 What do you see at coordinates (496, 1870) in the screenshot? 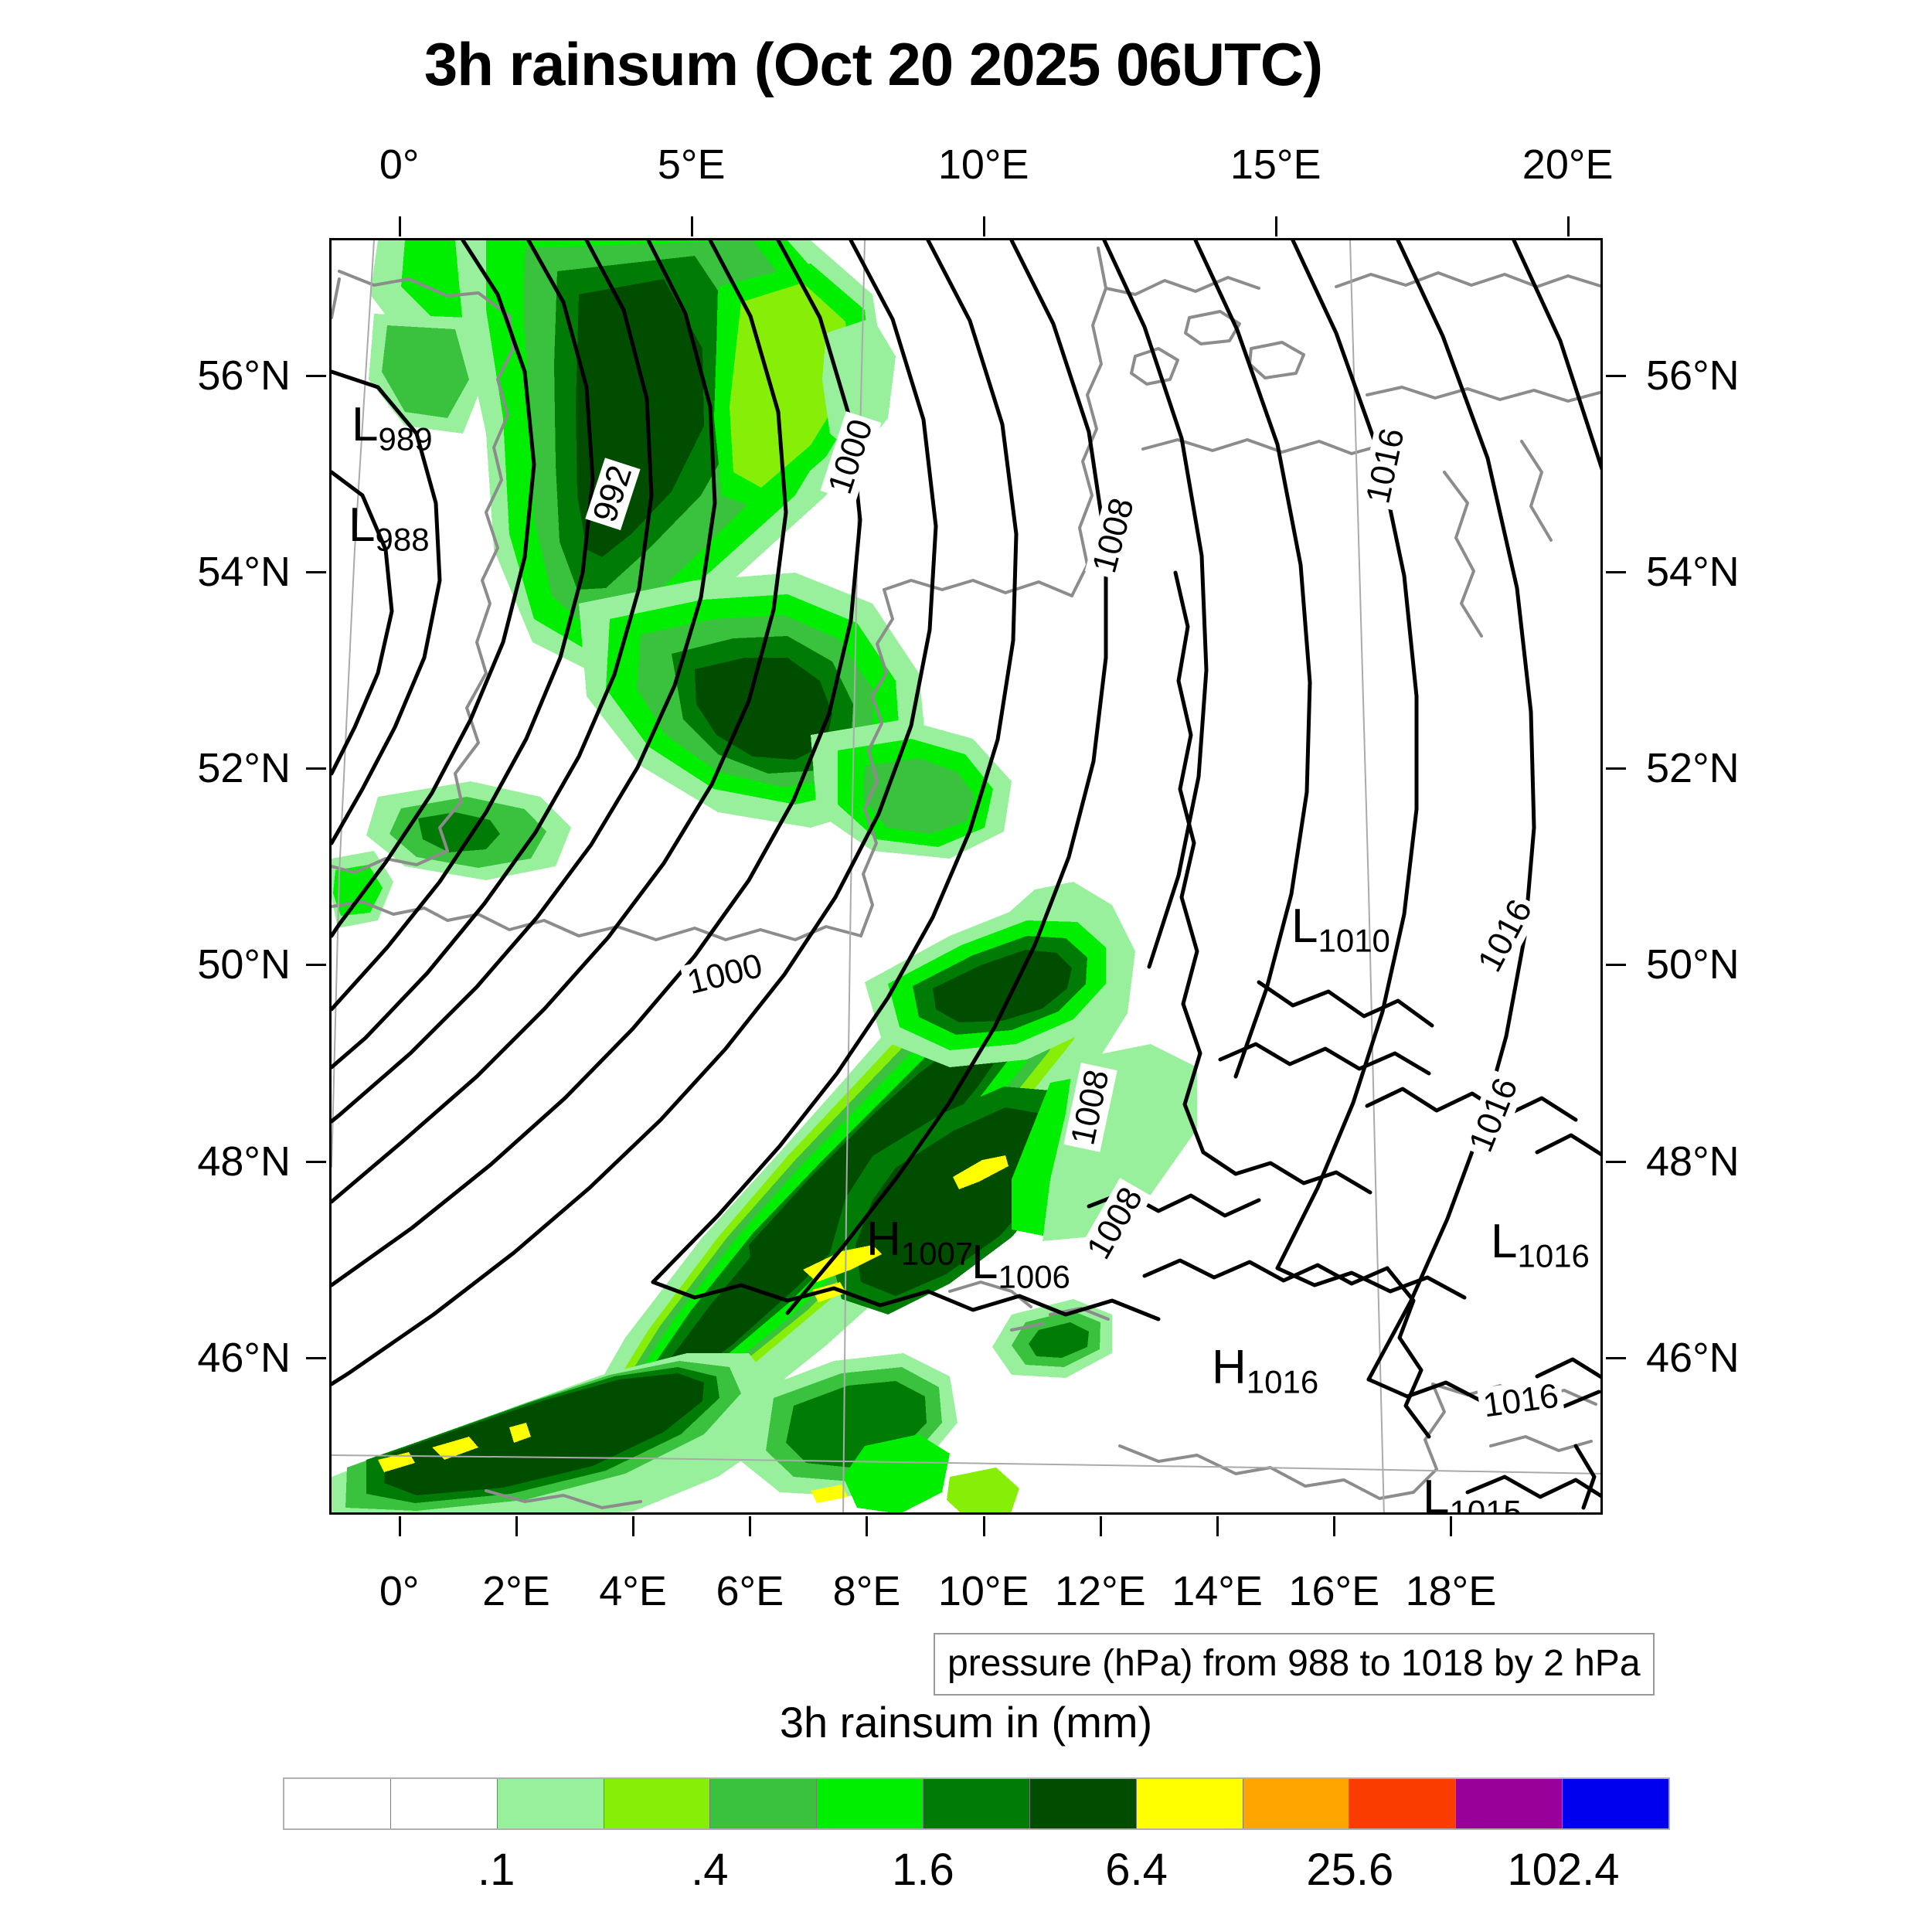
I see `colorbar-tick-0: .1` at bounding box center [496, 1870].